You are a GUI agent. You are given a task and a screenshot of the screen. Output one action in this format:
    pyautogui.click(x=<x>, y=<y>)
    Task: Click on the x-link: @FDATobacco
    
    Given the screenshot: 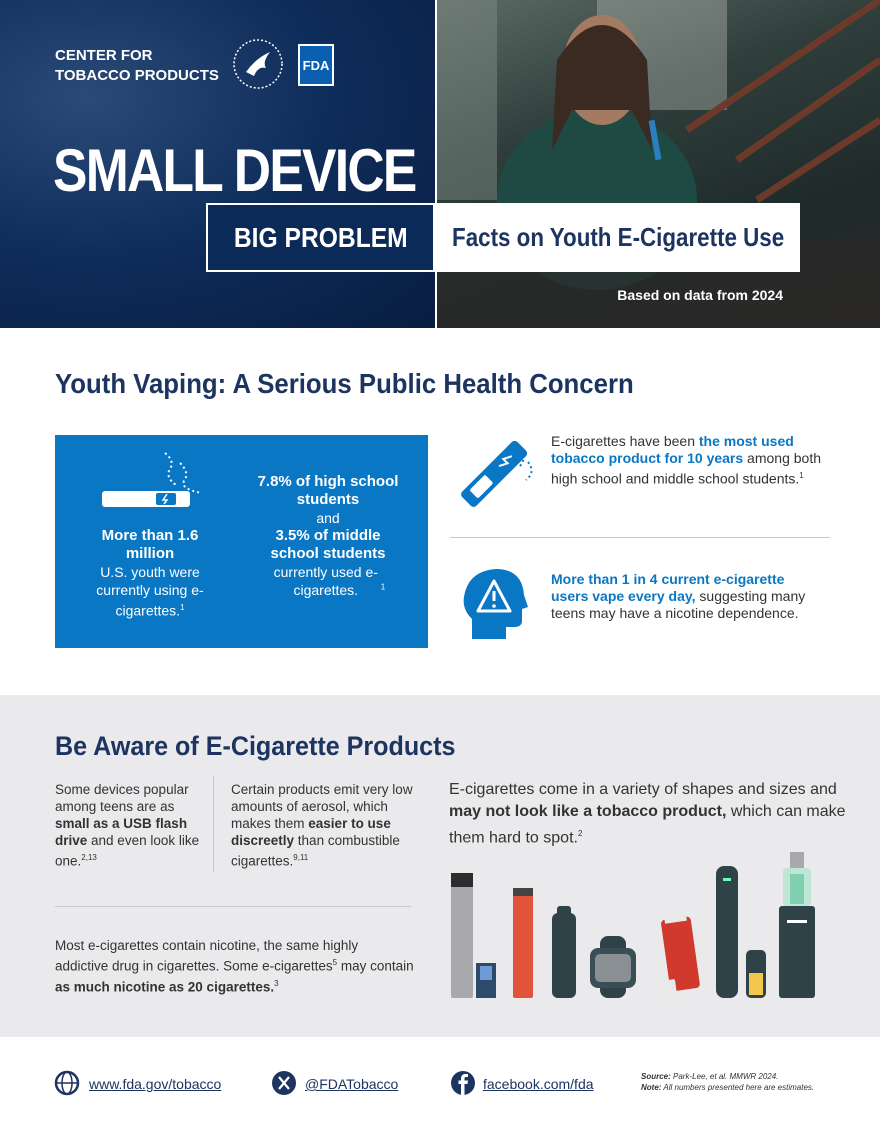 What is the action you would take?
    pyautogui.click(x=352, y=1084)
    